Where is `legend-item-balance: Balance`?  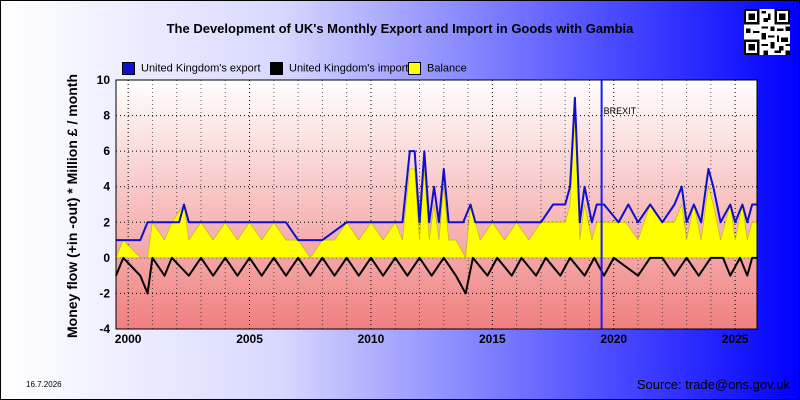
legend-item-balance: Balance is located at coordinates (437, 68).